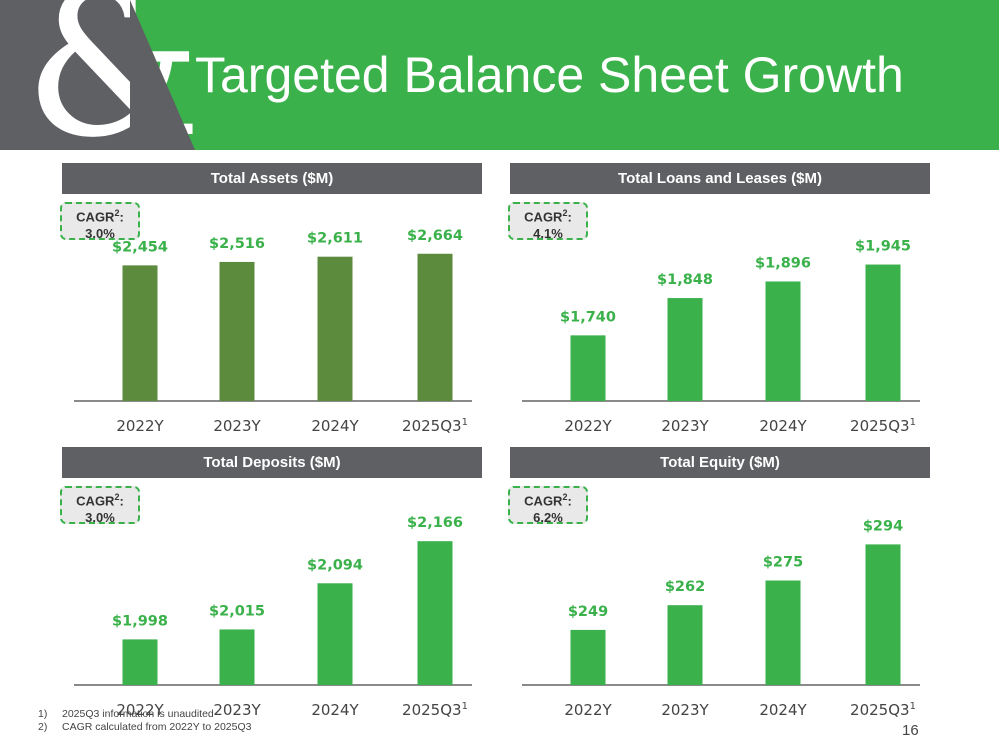 This screenshot has width=999, height=750. What do you see at coordinates (548, 234) in the screenshot?
I see `cagr-value: 4.1%` at bounding box center [548, 234].